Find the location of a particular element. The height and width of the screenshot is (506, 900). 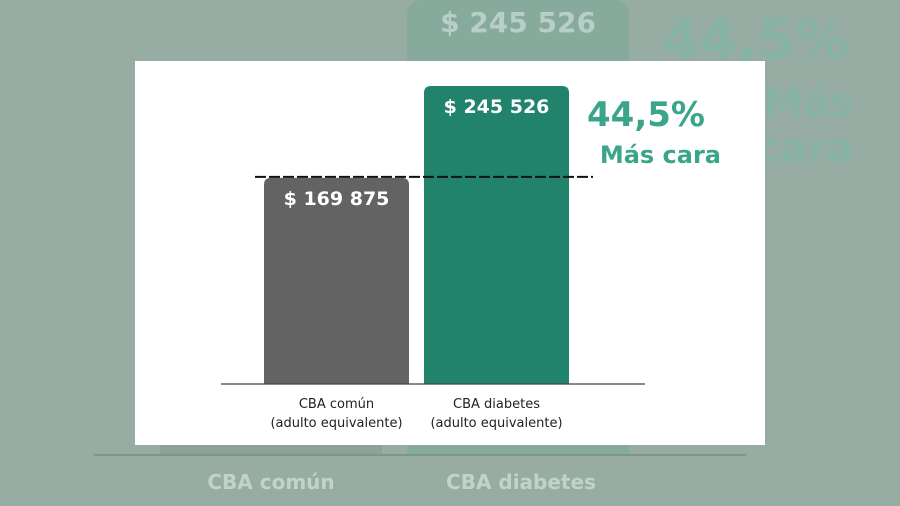

value-label-1: $ 245 526 is located at coordinates (497, 107).